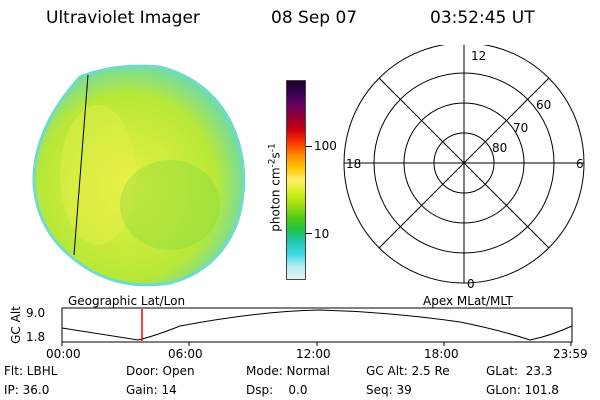 The image size is (600, 400). What do you see at coordinates (81, 165) in the screenshot?
I see `terminator-line` at bounding box center [81, 165].